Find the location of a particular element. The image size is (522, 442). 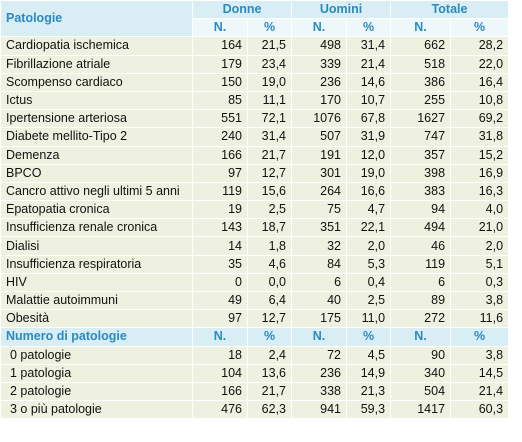

table-row: 3 o più patologie 476 62,3 941 59,3 1417 60,3 is located at coordinates (255, 410).